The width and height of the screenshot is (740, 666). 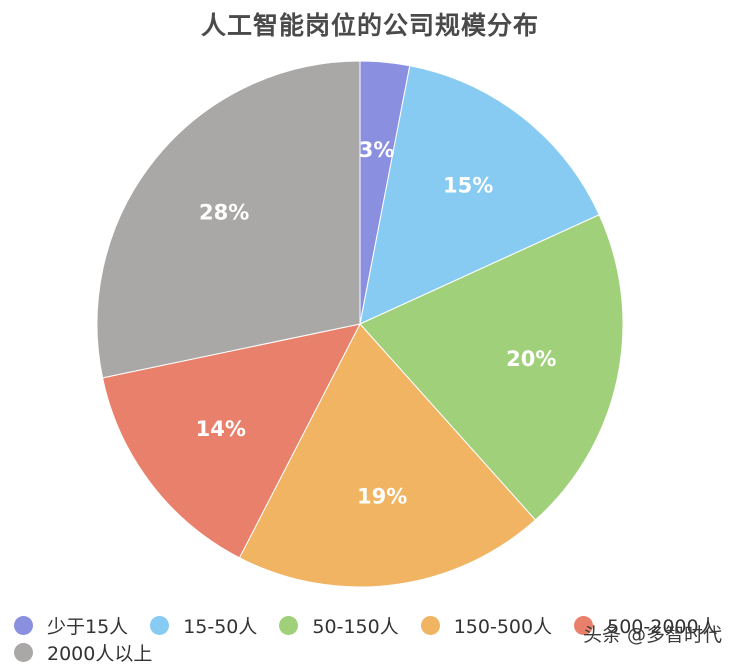 I want to click on legend-row: 2000人以上, so click(x=374, y=652).